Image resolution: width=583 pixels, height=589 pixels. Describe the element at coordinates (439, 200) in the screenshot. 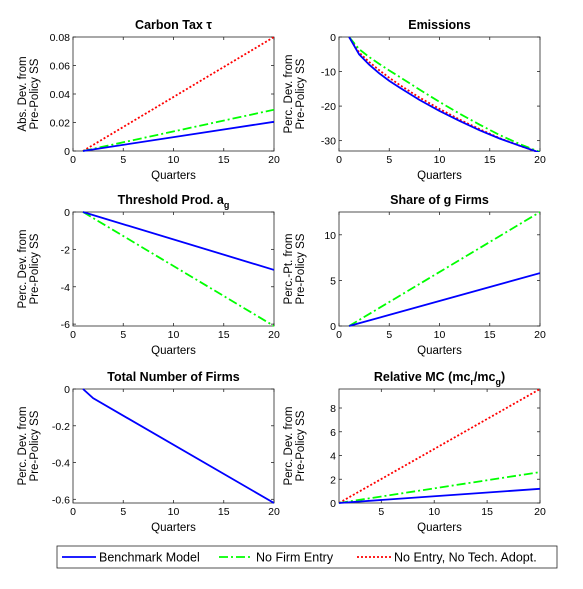

I see `panel-title: Share of g Firms` at that location.